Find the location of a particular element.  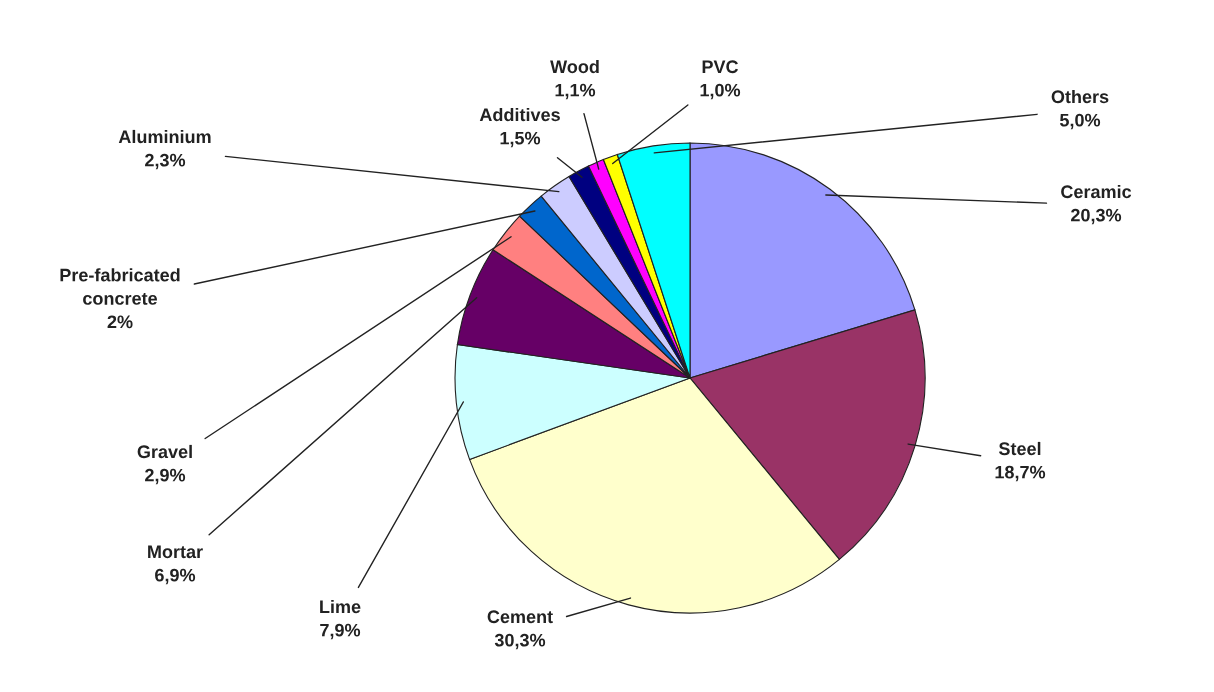

data-label: 7,9% is located at coordinates (340, 631).